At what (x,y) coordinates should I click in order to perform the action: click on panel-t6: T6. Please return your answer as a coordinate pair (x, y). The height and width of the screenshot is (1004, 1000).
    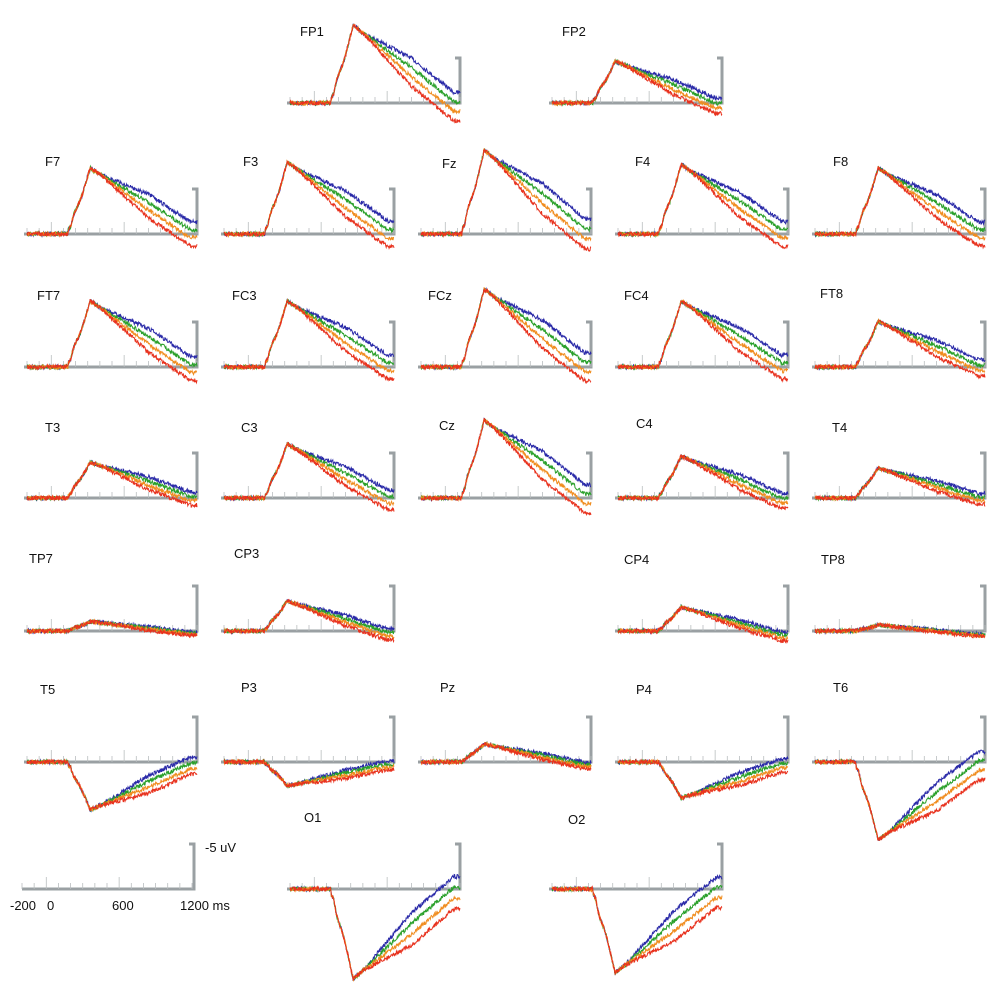
    Looking at the image, I should click on (899, 760).